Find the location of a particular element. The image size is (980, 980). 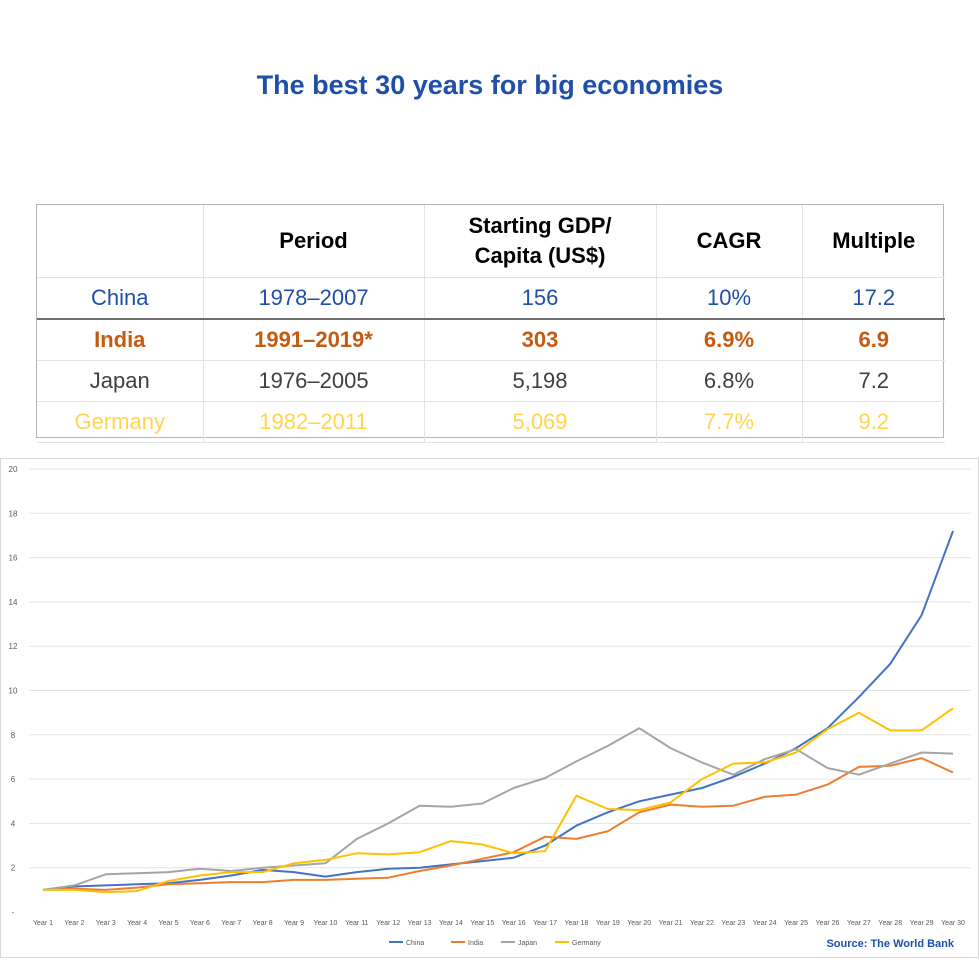

x-tick-label: Year 22 is located at coordinates (702, 923).